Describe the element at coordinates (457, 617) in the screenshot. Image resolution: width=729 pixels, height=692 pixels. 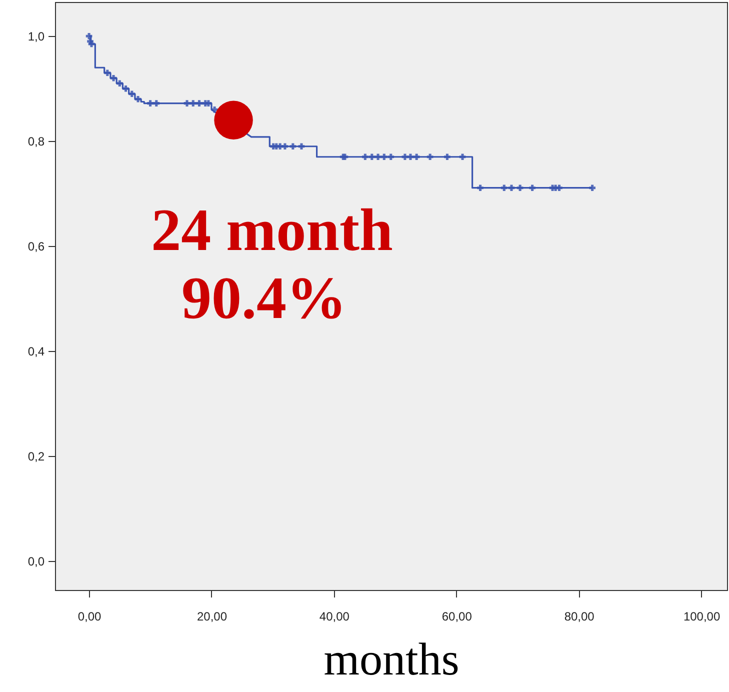
I see `x-tick-label: 60,00` at that location.